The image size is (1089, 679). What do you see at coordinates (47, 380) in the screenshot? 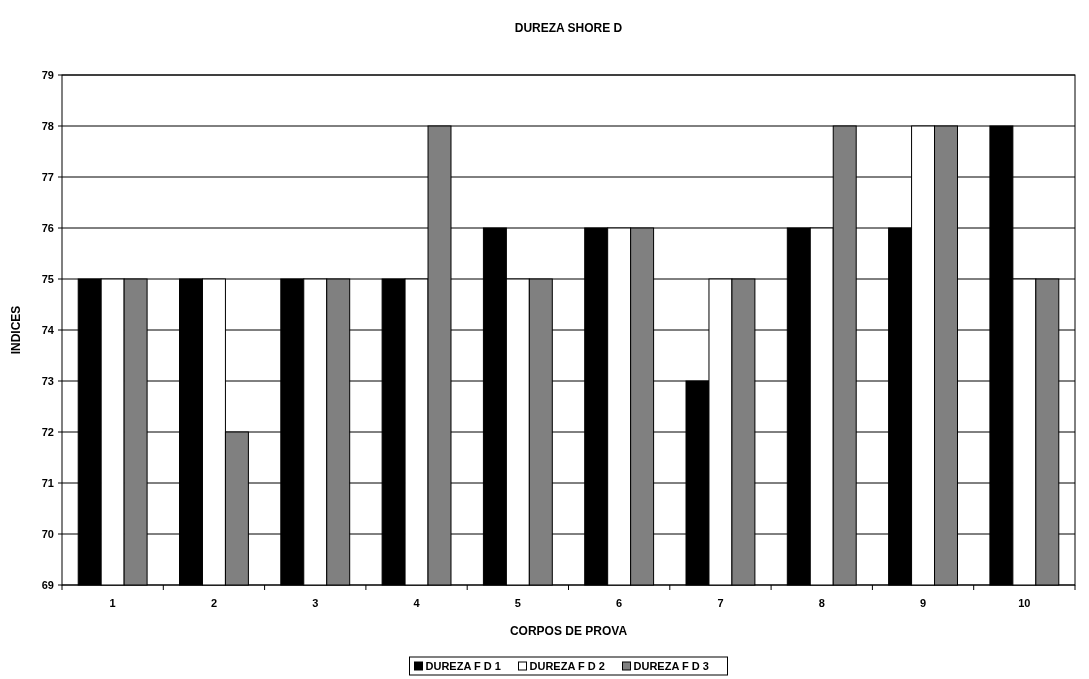
I see `y-tick-label: 73` at bounding box center [47, 380].